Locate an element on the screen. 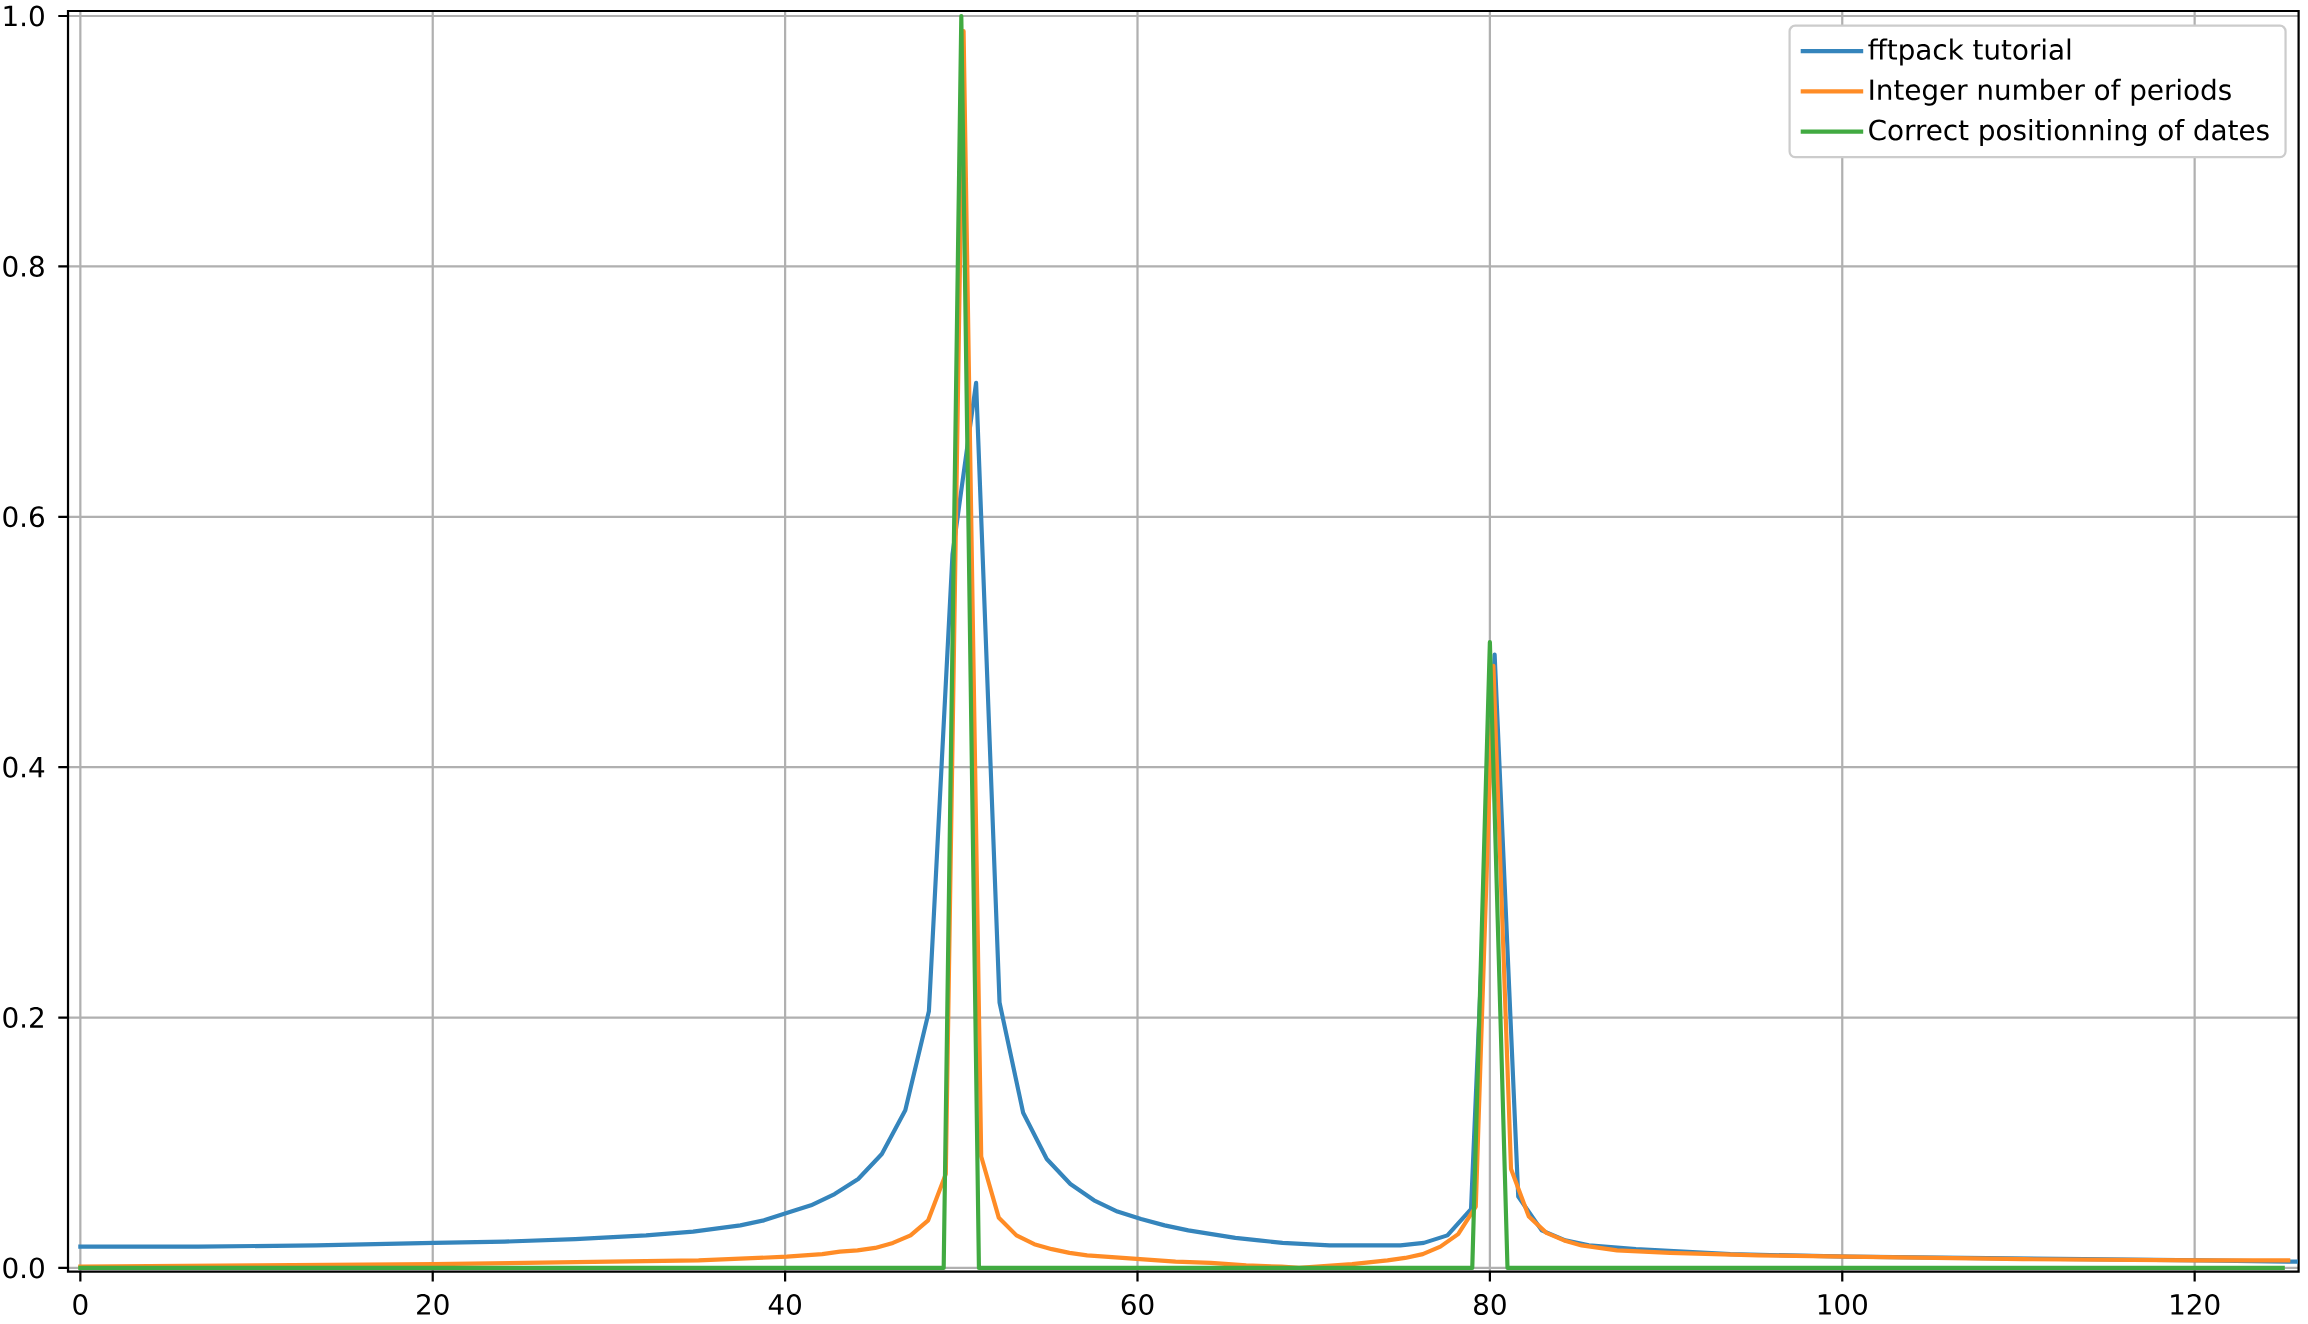 The height and width of the screenshot is (1324, 2308). x-tick-label: 120 is located at coordinates (2195, 1304).